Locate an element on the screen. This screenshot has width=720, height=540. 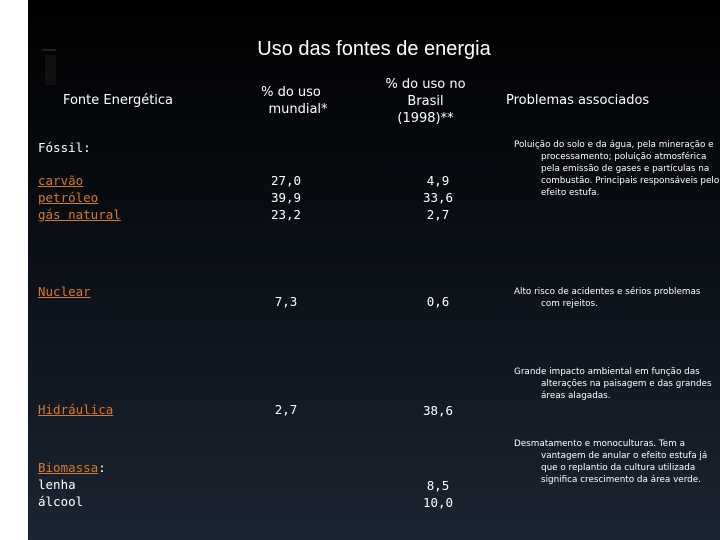
item-alcool: álcool is located at coordinates (61, 501).